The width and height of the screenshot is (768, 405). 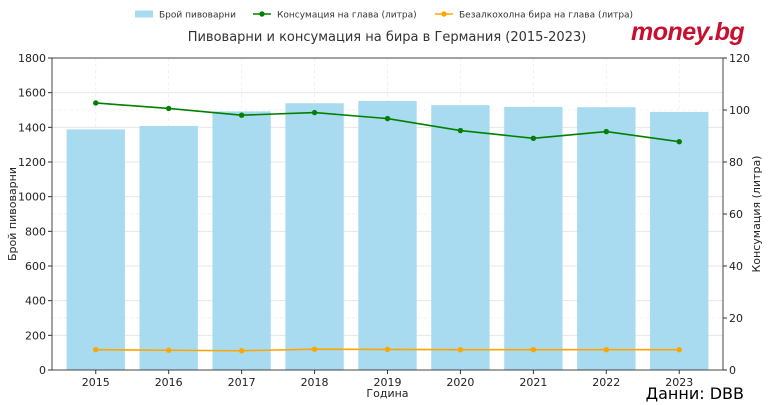 What do you see at coordinates (732, 370) in the screenshot?
I see `y-right-tick-label: 0` at bounding box center [732, 370].